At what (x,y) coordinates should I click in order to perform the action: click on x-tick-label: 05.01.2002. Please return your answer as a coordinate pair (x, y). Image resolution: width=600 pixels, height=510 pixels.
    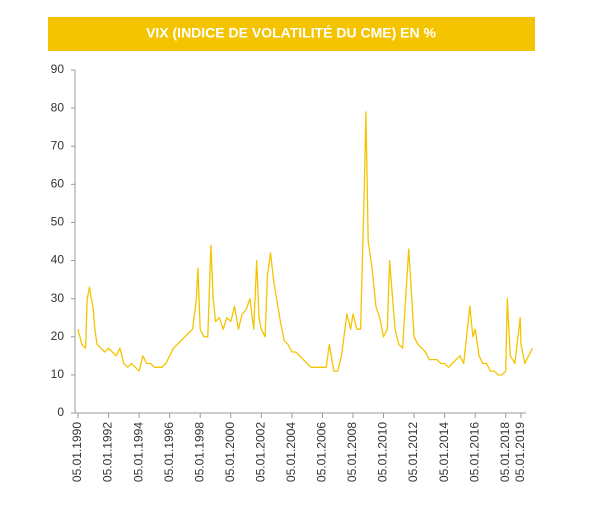
    Looking at the image, I should click on (260, 452).